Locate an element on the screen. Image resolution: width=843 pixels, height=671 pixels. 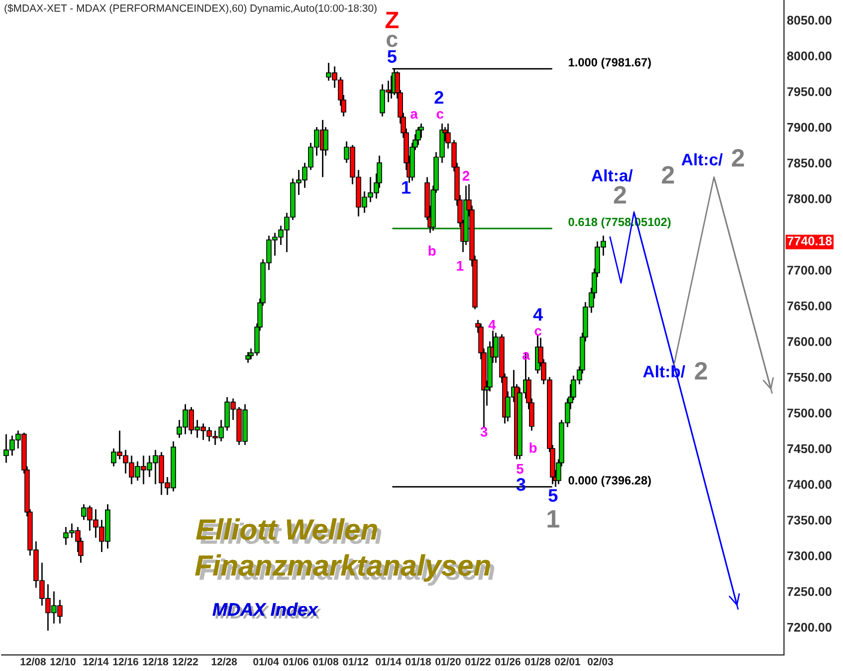
x-tick-label: 01/22 is located at coordinates (478, 662).